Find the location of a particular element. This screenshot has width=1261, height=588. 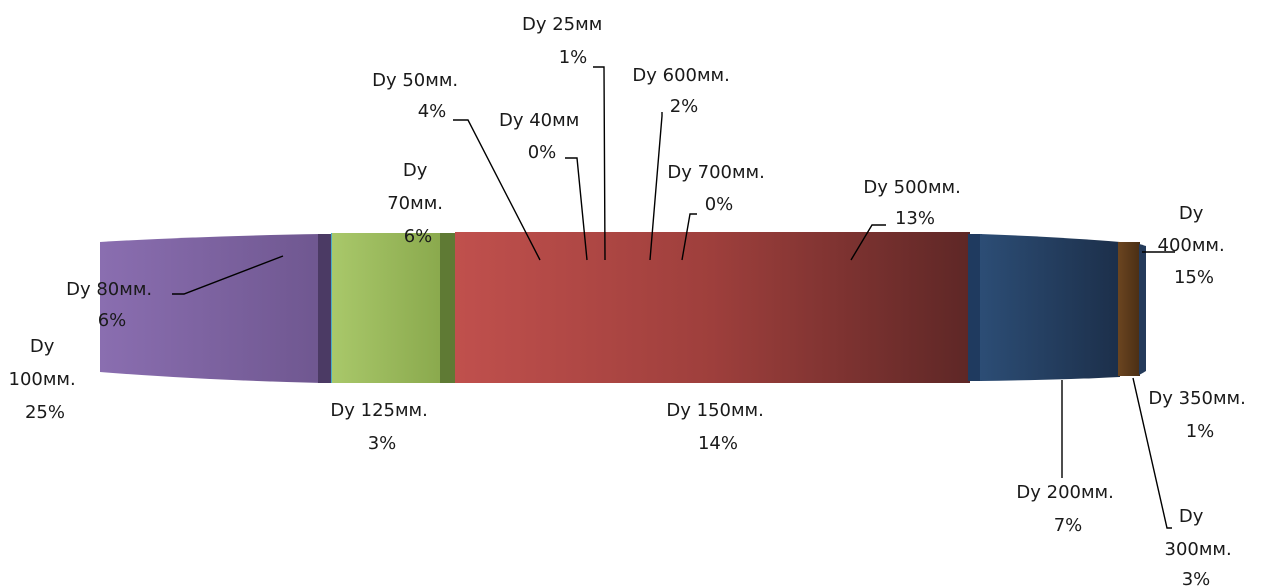

label-dy-70: Dy 70мм. 6% is located at coordinates (418, 203).